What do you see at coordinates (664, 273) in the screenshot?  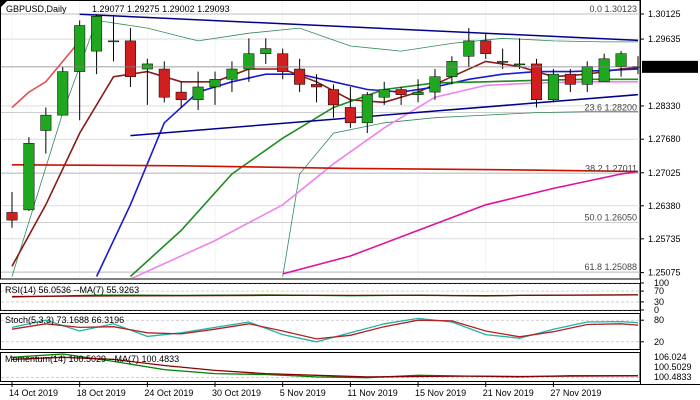 I see `price-tick-label: 1.25075` at bounding box center [664, 273].